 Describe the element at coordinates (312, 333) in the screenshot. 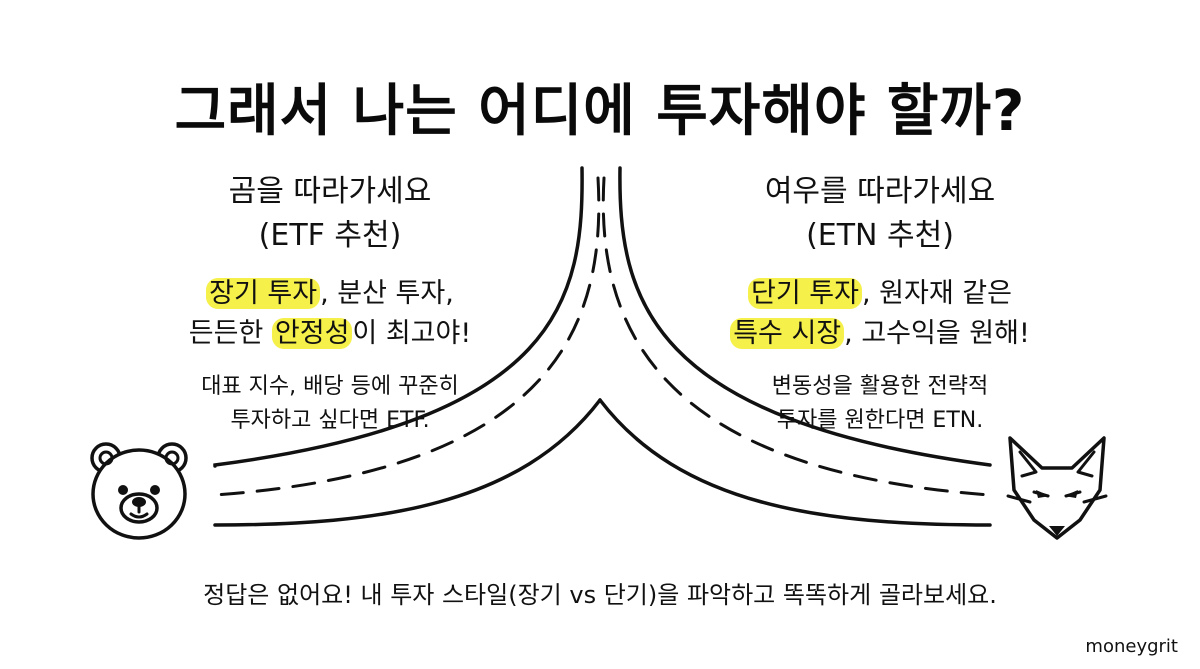

I see `left-highlight-2: 안정성` at that location.